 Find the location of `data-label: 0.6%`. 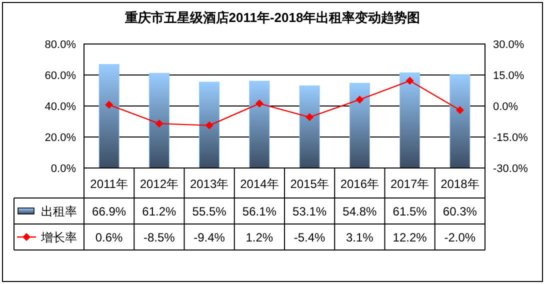

data-label: 0.6% is located at coordinates (109, 237).